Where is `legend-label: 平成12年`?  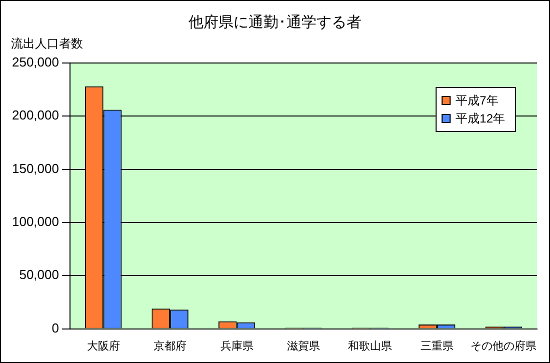
legend-label: 平成12年 is located at coordinates (481, 118).